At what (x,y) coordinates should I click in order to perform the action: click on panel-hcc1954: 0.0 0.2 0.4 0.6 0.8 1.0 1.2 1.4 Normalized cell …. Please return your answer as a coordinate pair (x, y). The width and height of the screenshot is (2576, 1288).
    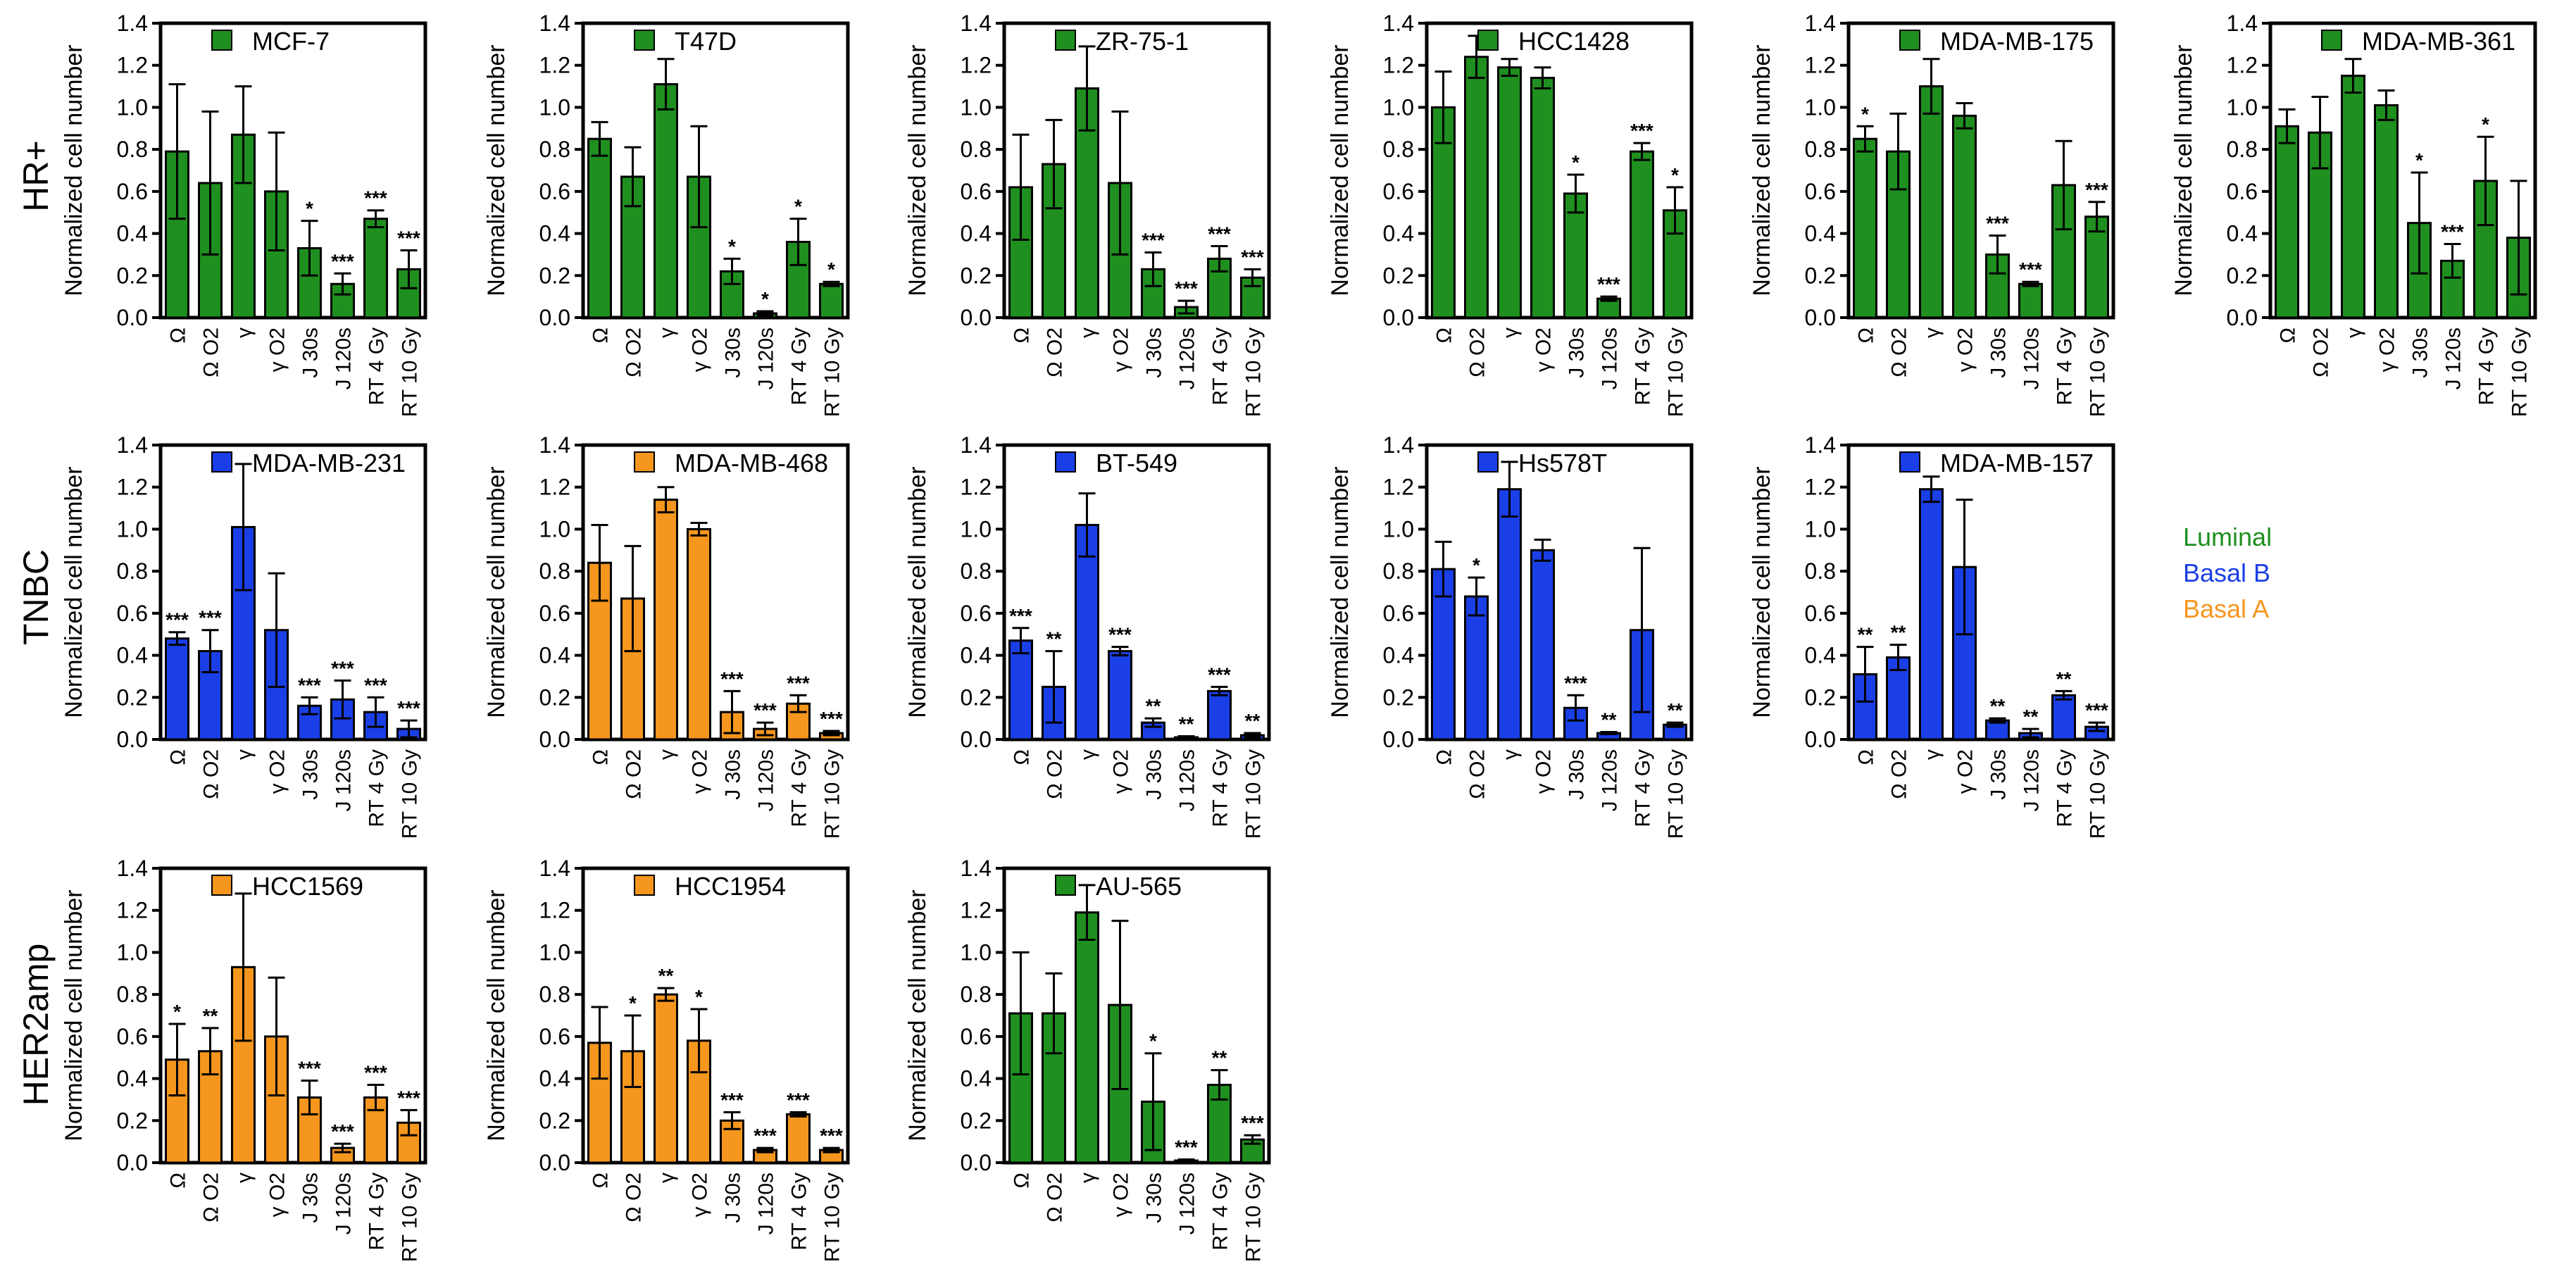
    Looking at the image, I should click on (666, 1059).